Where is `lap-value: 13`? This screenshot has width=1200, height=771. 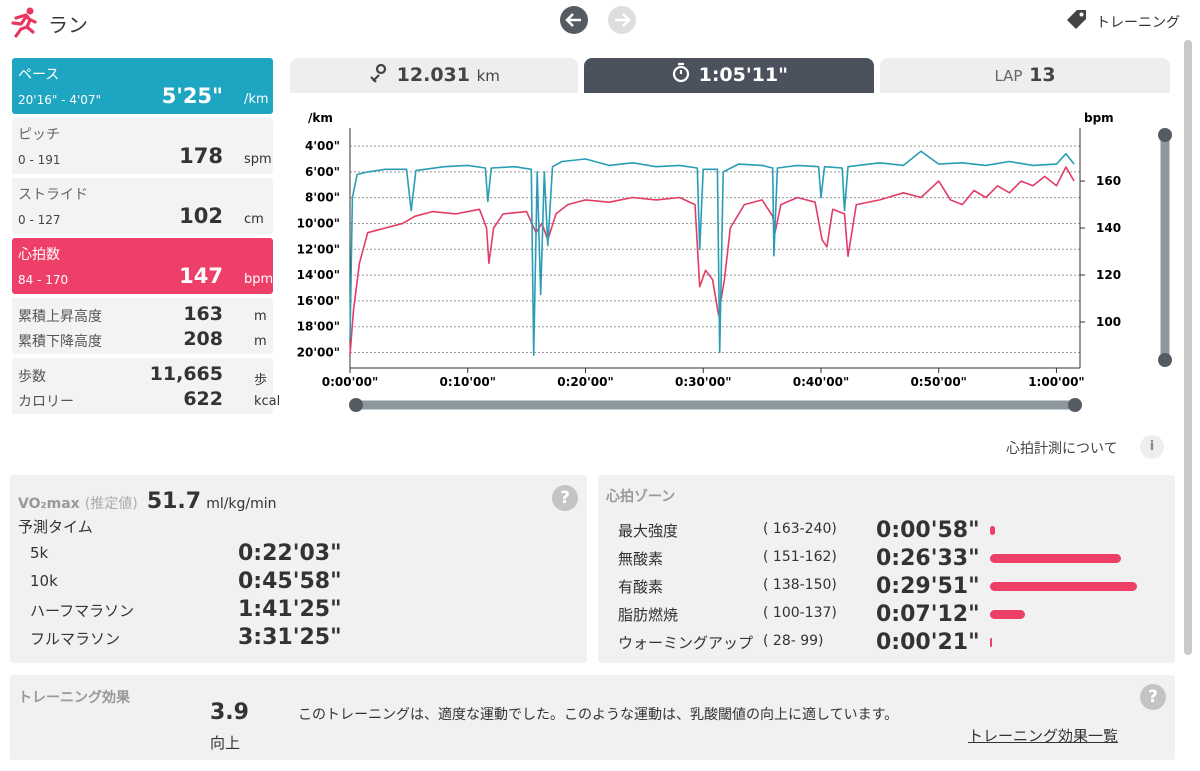 lap-value: 13 is located at coordinates (1042, 75).